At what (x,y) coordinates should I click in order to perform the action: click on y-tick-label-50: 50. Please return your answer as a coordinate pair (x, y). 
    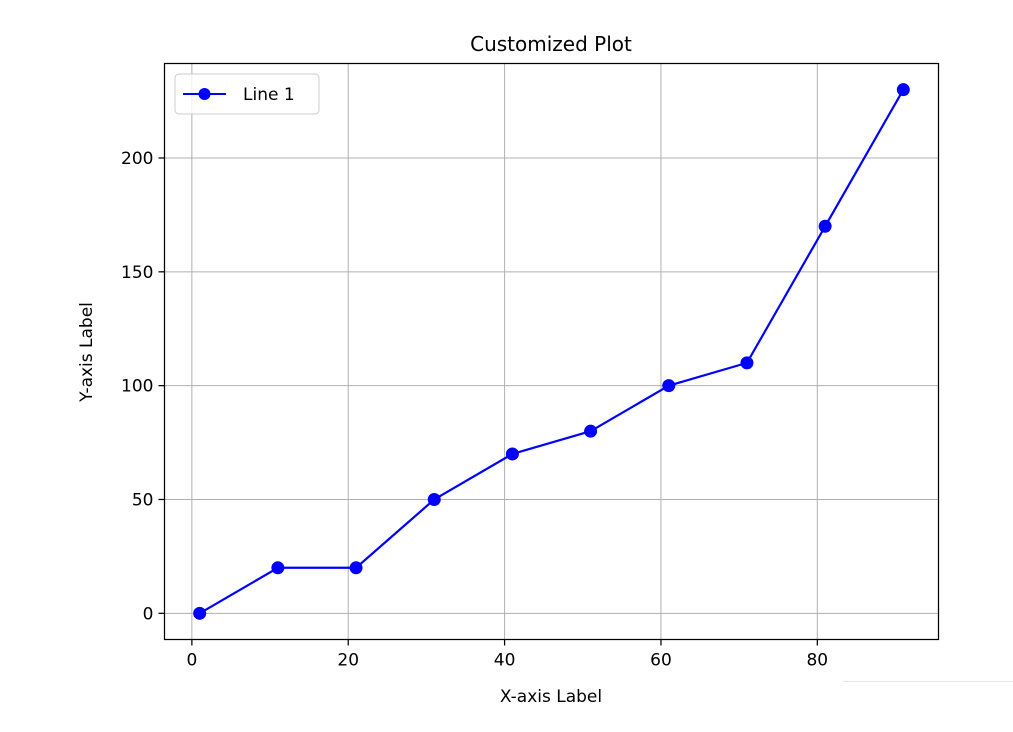
    Looking at the image, I should click on (143, 500).